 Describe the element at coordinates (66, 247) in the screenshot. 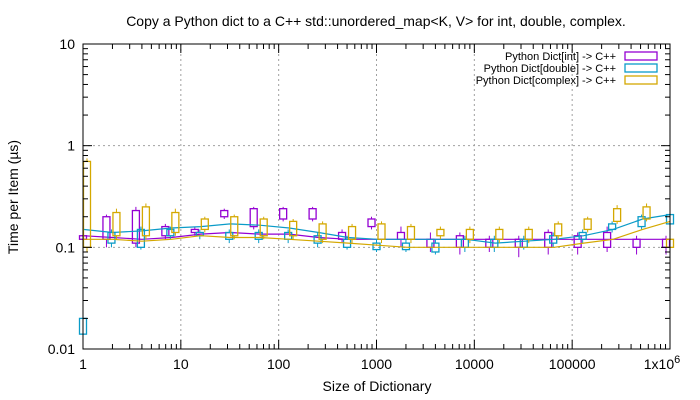

I see `y-tick-label: 0.1` at that location.